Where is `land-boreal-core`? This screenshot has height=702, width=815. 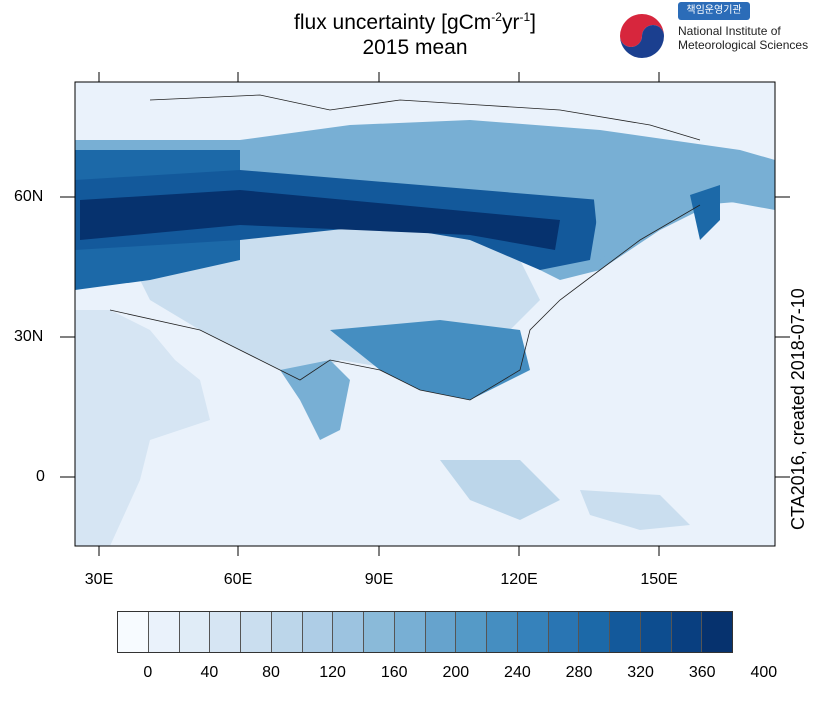
land-boreal-core is located at coordinates (320, 220).